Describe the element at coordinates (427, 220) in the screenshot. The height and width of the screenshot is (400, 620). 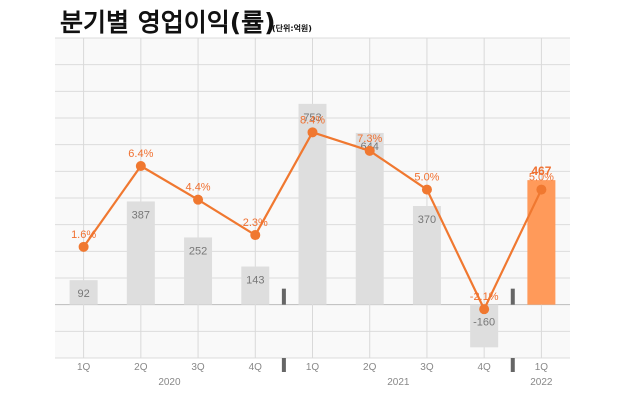
I see `bar-value-label: 370` at that location.